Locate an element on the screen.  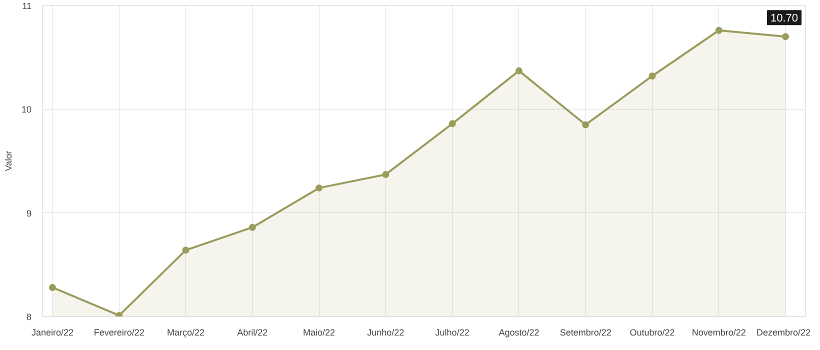
x-tick-label: Junho/22 is located at coordinates (385, 333).